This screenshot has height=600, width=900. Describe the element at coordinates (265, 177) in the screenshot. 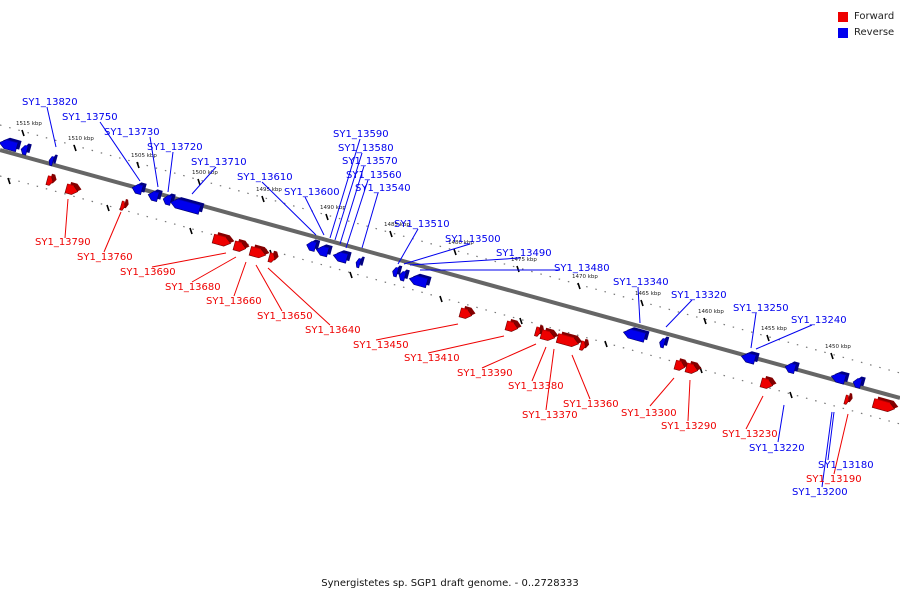

I see `gene-label: SY1_13610` at that location.